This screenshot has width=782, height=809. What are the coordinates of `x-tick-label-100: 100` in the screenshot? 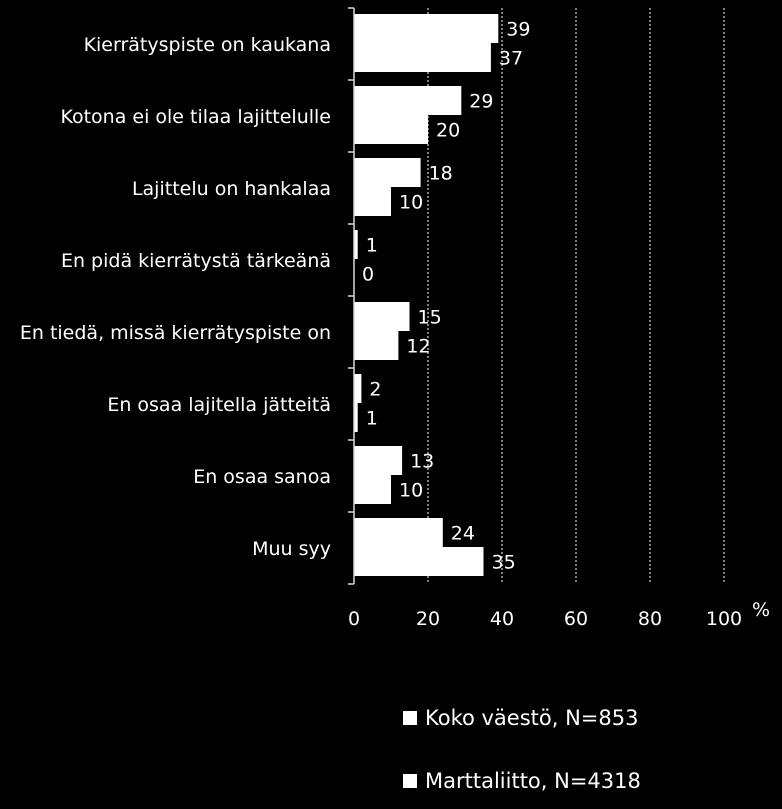 It's located at (724, 619).